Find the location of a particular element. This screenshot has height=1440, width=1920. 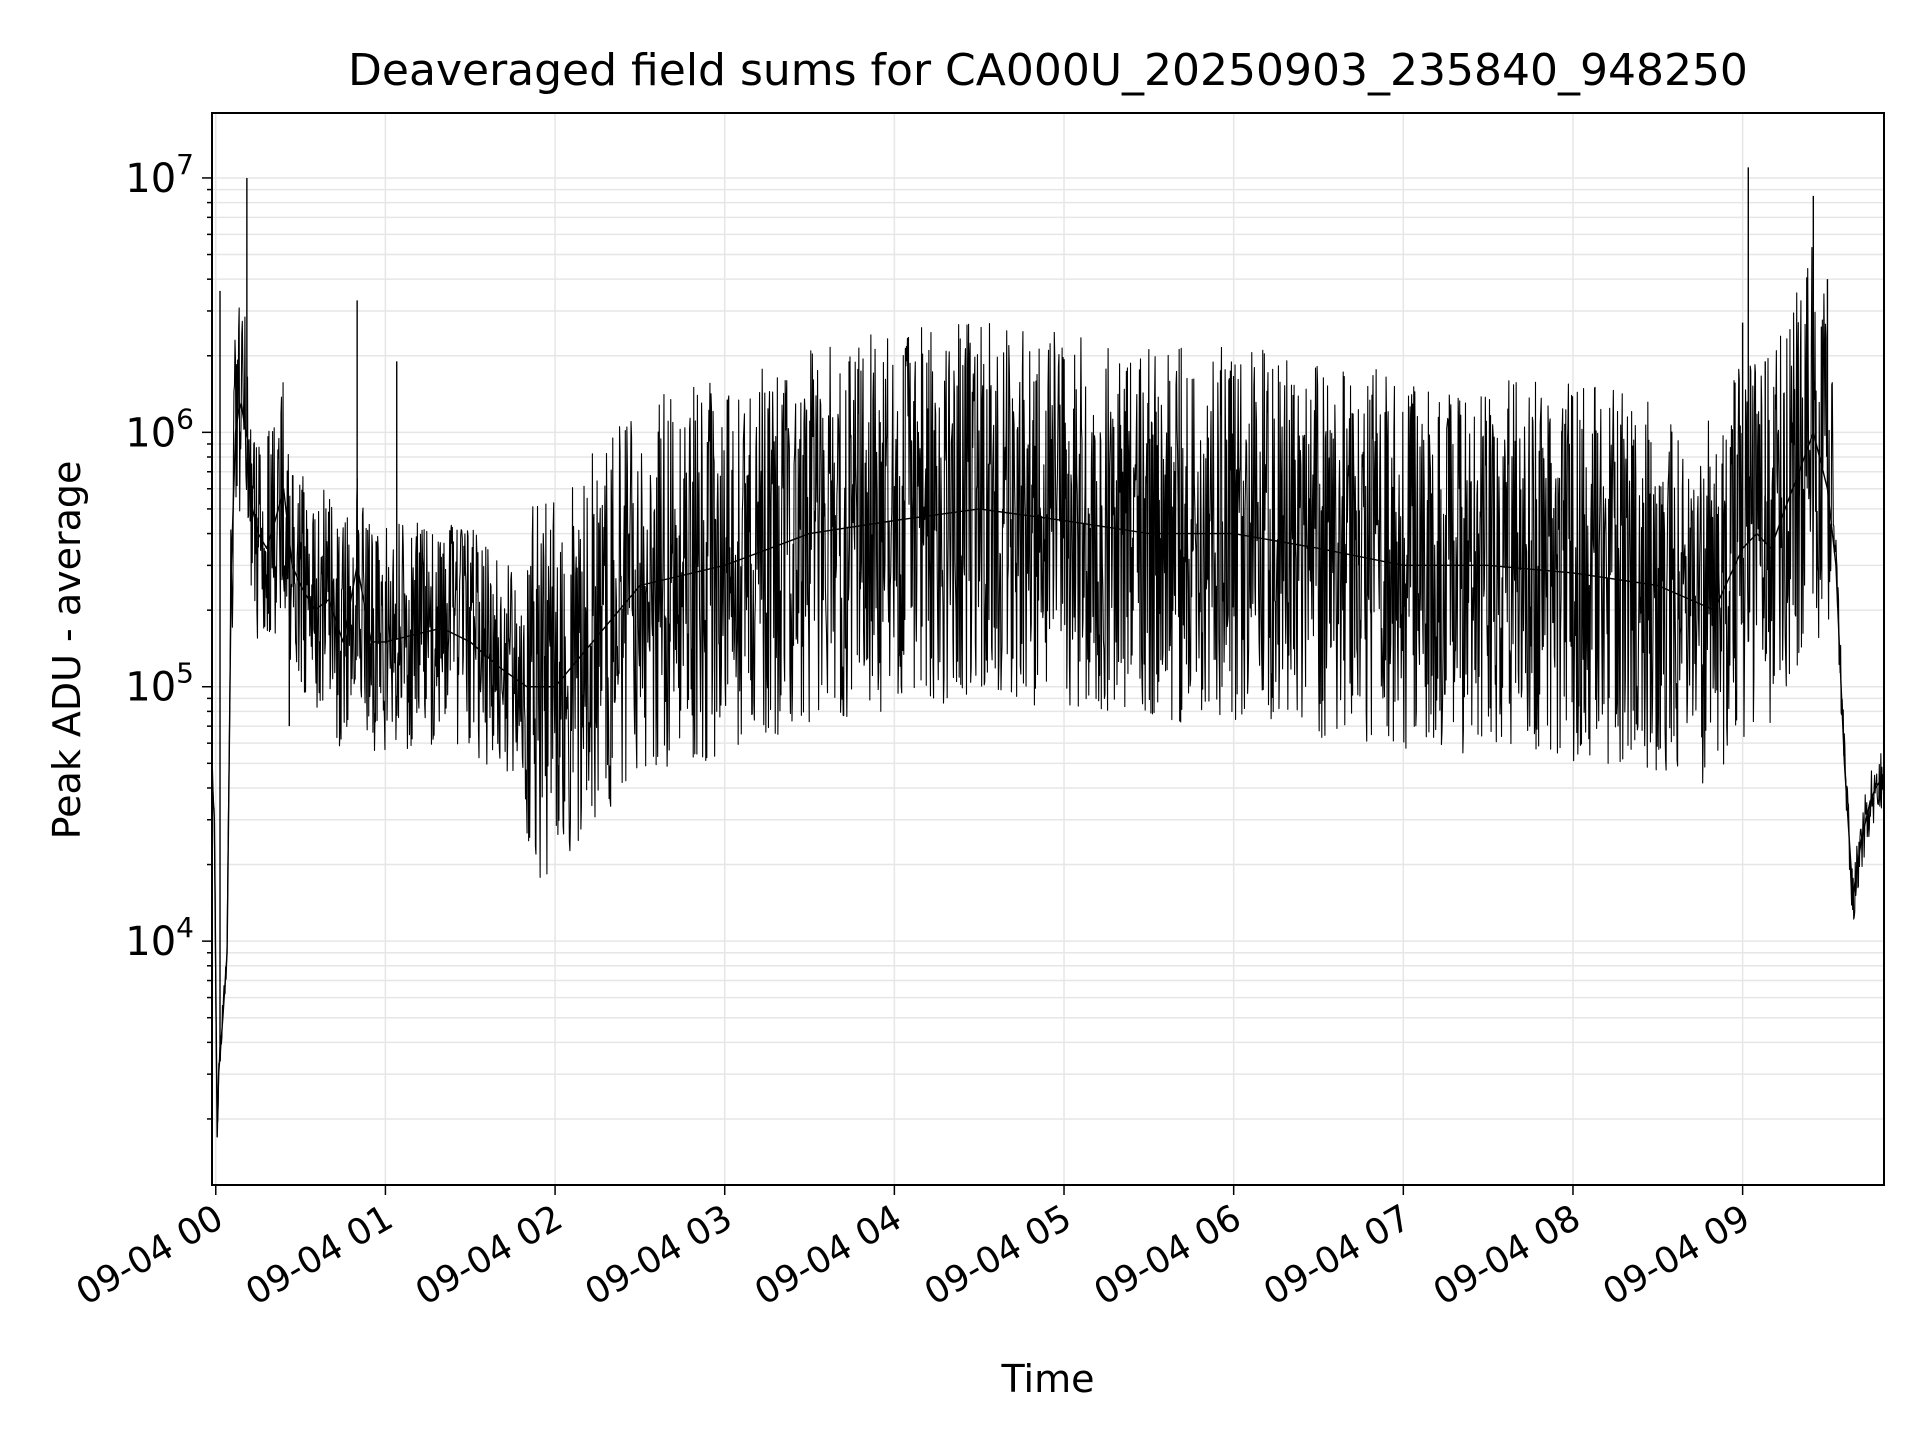

x-axis-label: Time is located at coordinates (1048, 1379).